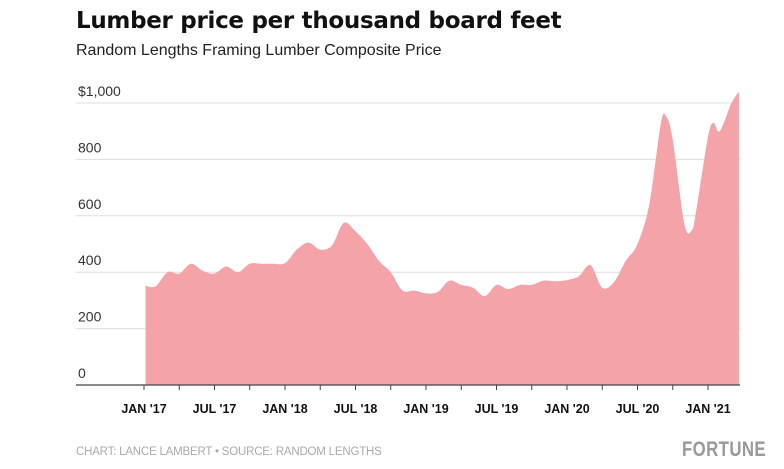  What do you see at coordinates (319, 21) in the screenshot?
I see `chart-title: Lumber price per thousand board feet` at bounding box center [319, 21].